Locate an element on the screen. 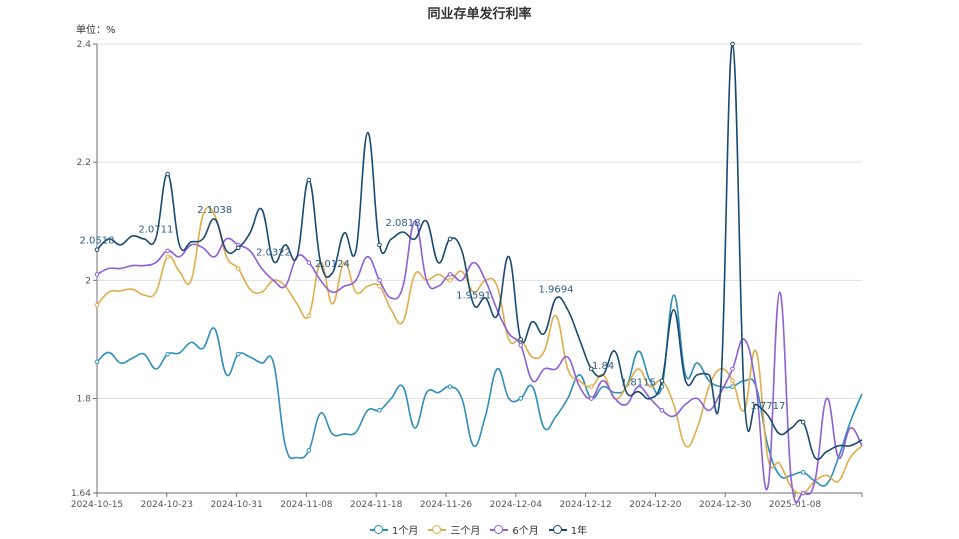 This screenshot has height=539, width=959. data-label: 2.0518 is located at coordinates (97, 241).